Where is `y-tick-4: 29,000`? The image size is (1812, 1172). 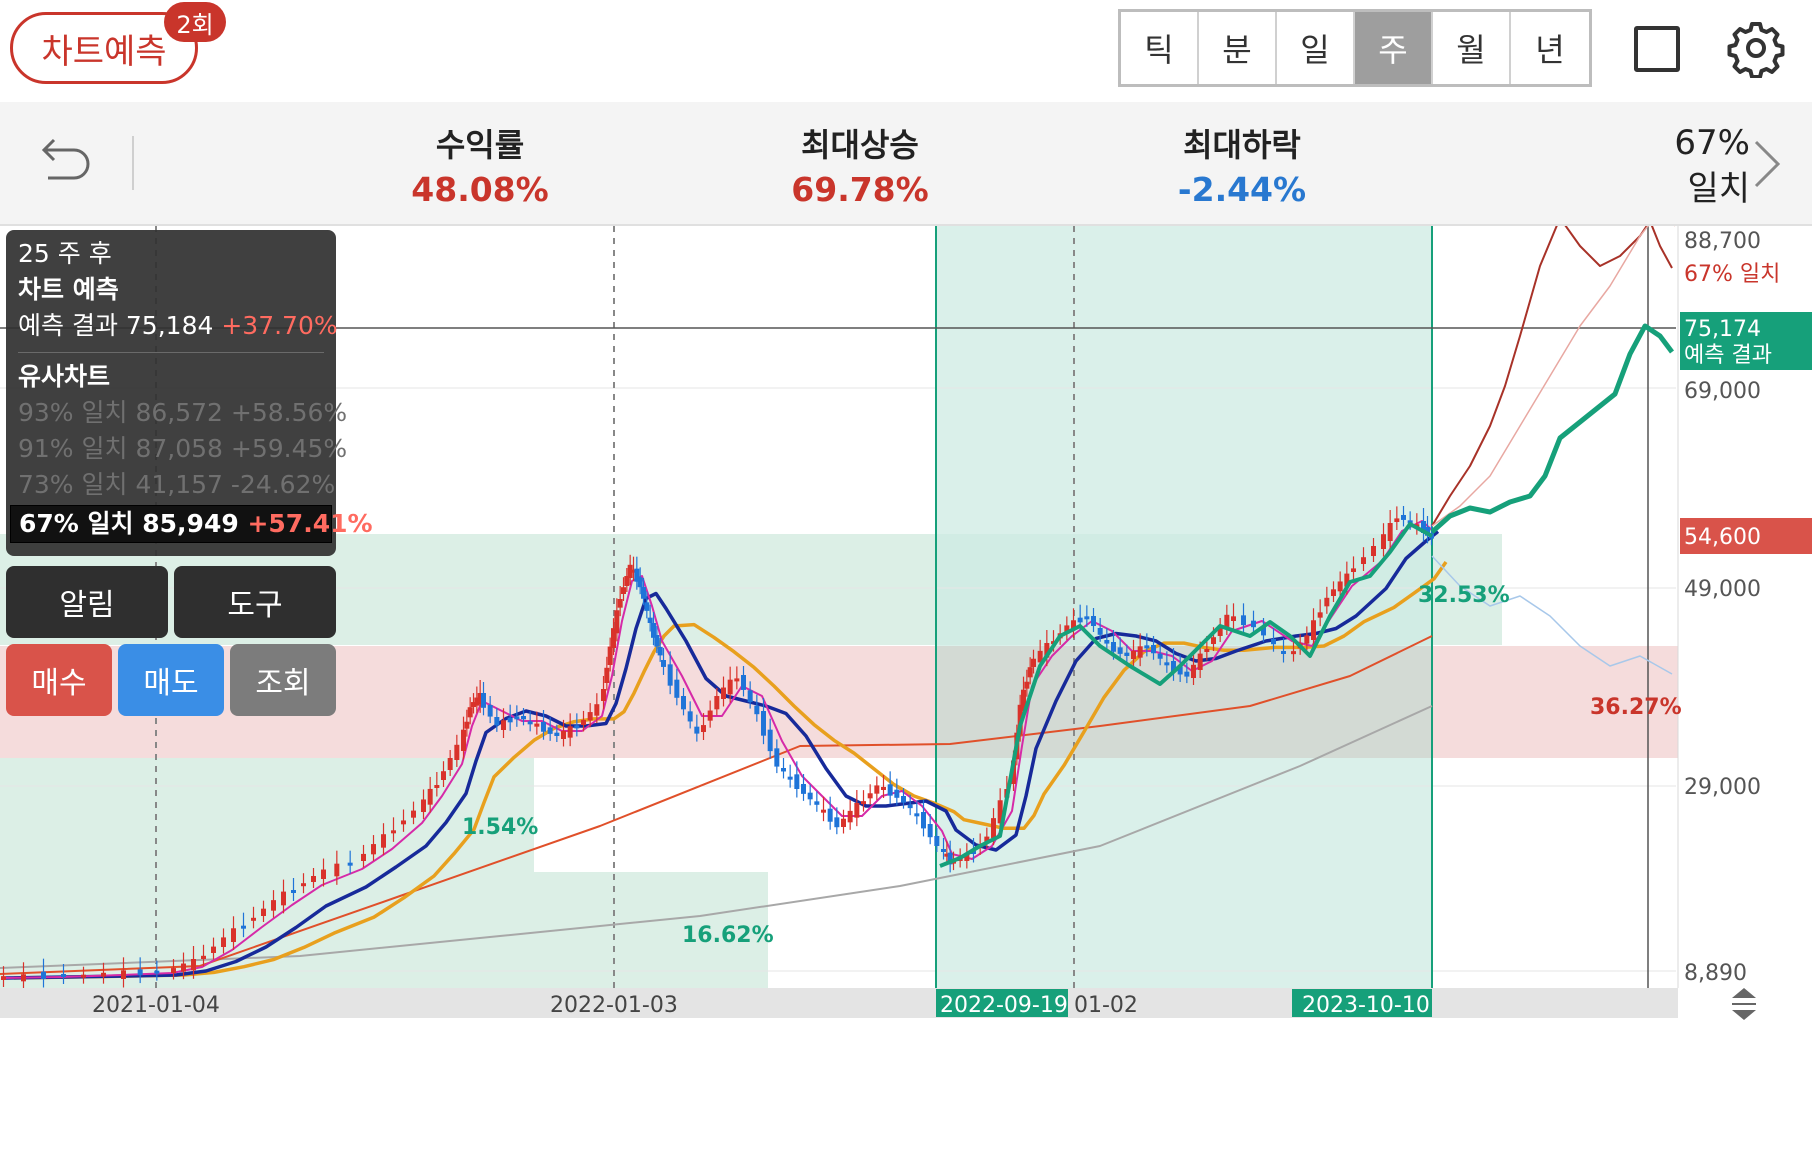
y-tick-4: 29,000 is located at coordinates (1722, 787).